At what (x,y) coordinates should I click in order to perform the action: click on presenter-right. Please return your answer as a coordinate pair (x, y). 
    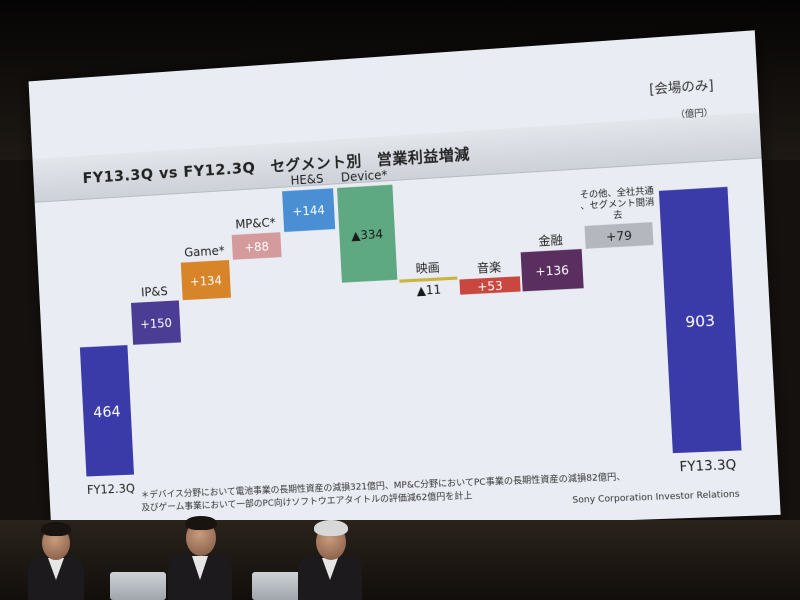
    Looking at the image, I should click on (330, 560).